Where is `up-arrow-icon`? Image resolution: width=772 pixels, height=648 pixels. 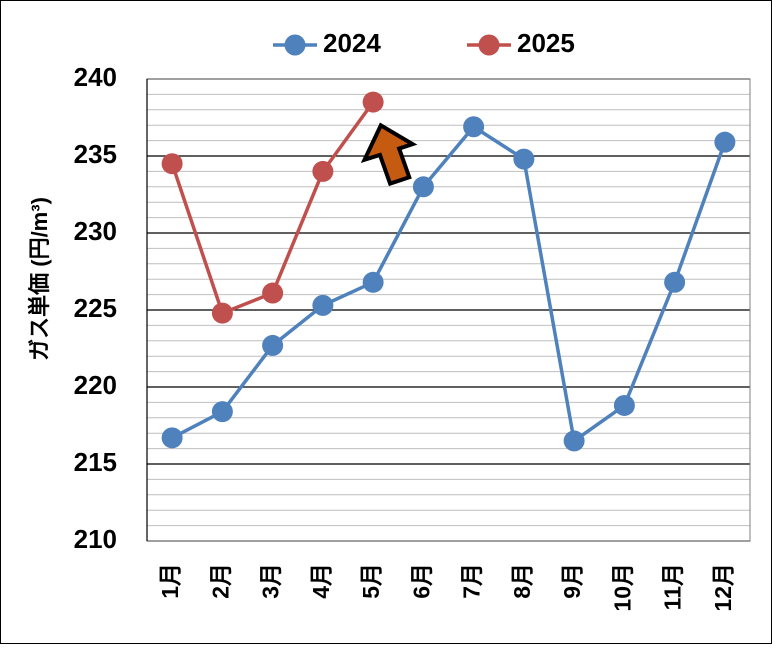
up-arrow-icon is located at coordinates (389, 154).